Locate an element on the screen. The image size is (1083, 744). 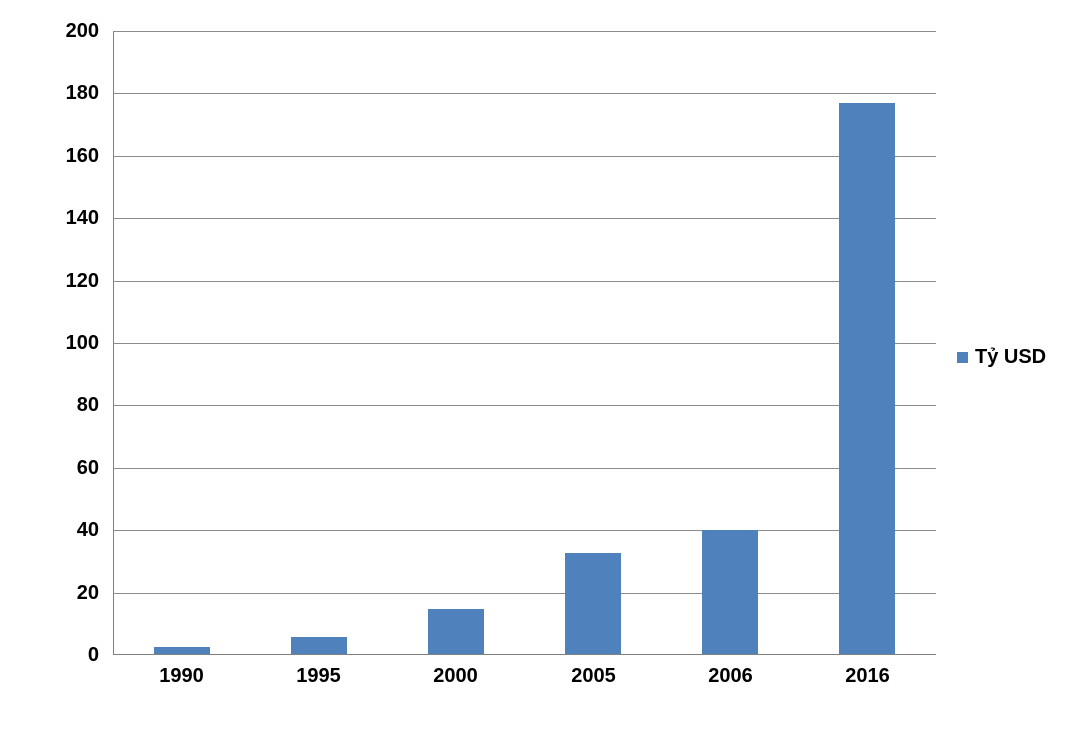
bar-2006 is located at coordinates (730, 592).